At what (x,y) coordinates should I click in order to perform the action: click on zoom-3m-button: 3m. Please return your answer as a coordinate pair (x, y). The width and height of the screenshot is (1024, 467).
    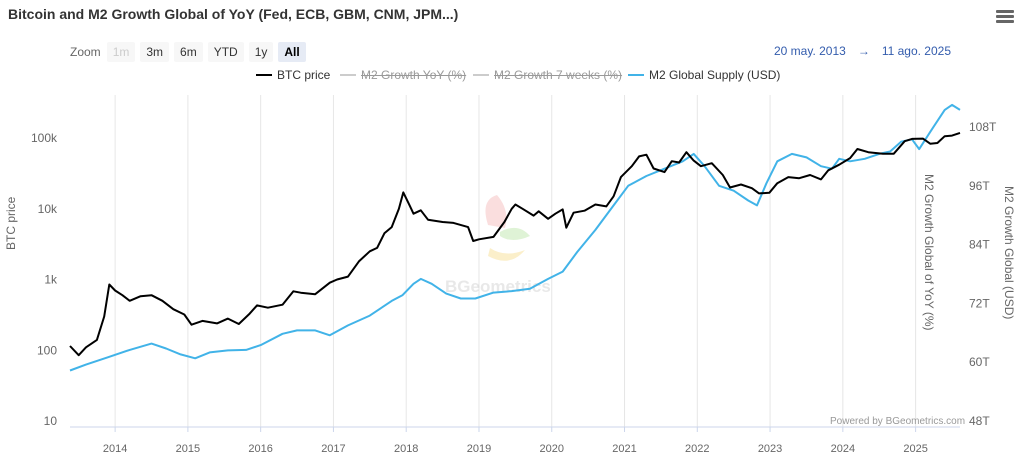
    Looking at the image, I should click on (155, 52).